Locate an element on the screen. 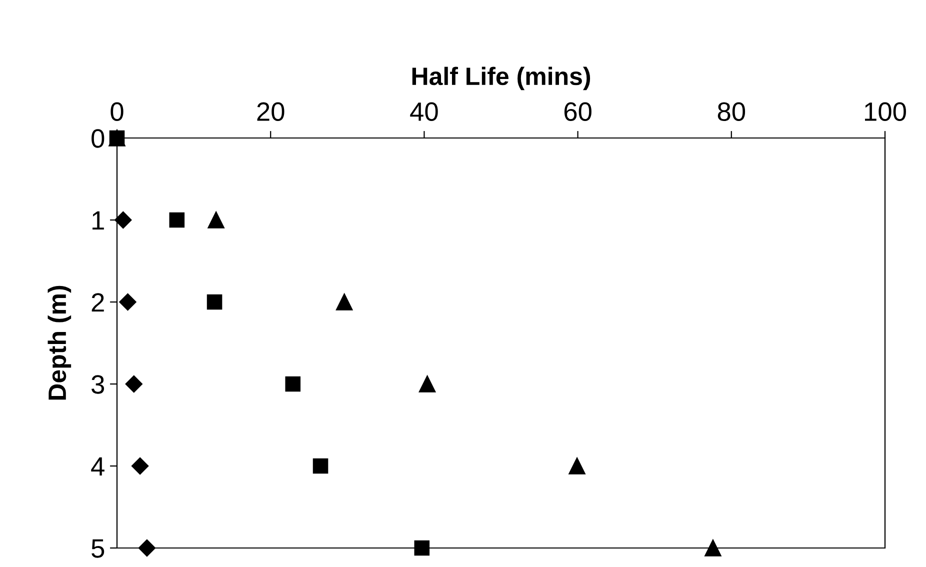 This screenshot has height=567, width=926. x-tick-label: 80 is located at coordinates (732, 111).